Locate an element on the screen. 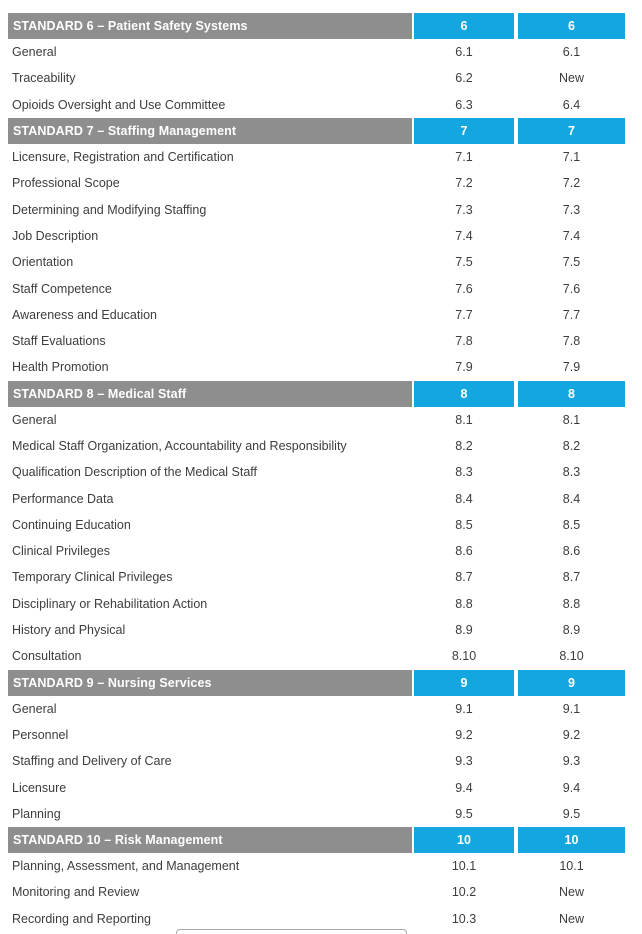 The height and width of the screenshot is (934, 642). row-code-col2: 6.4 is located at coordinates (571, 104).